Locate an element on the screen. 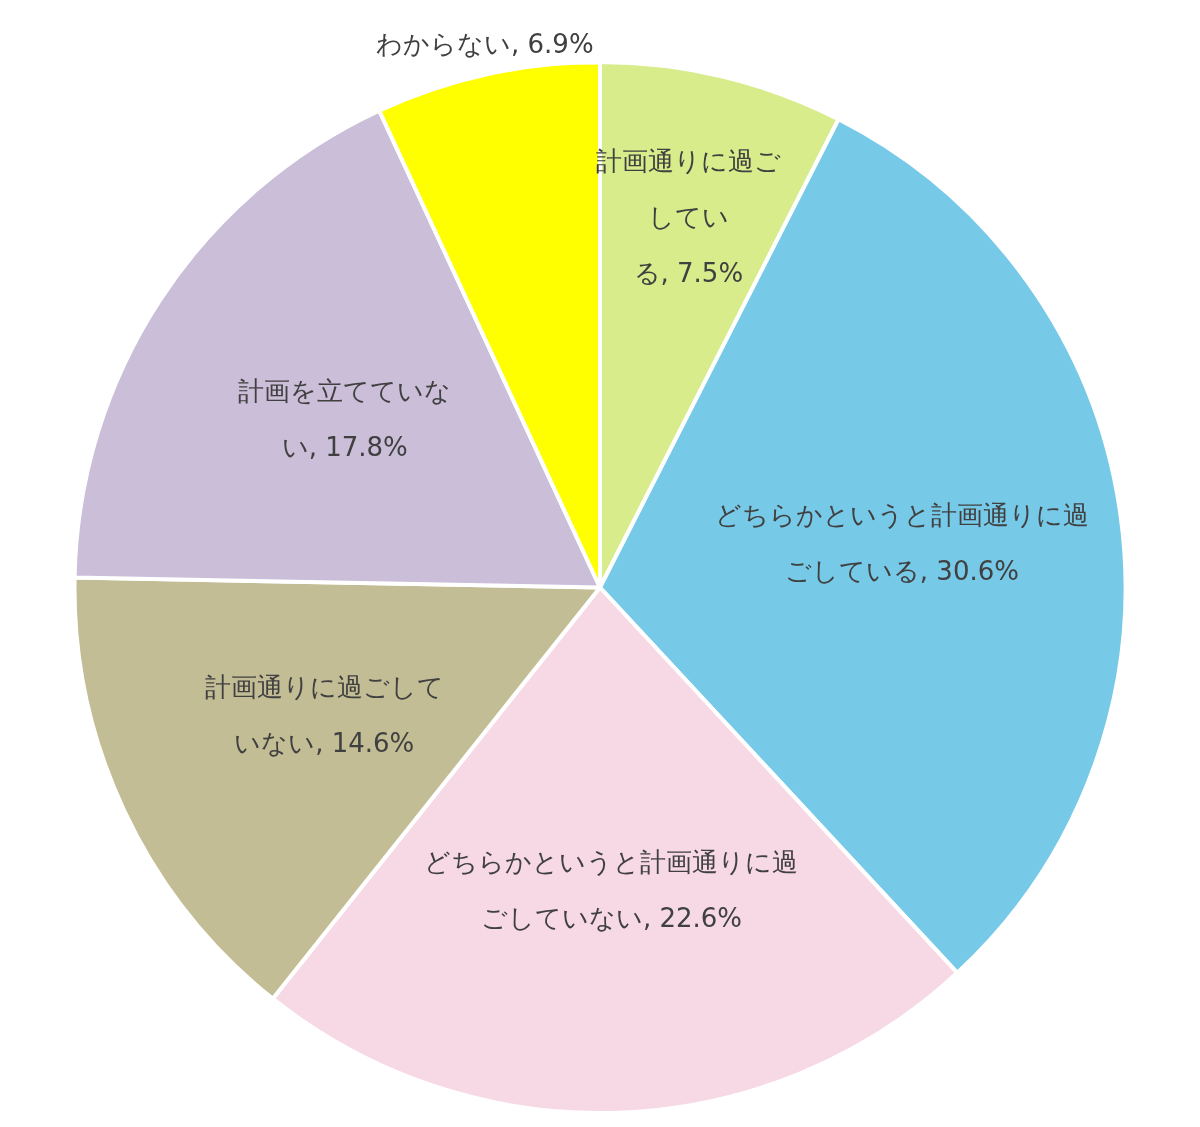 The width and height of the screenshot is (1200, 1127). slice-label: わからない, 6.9% is located at coordinates (485, 44).